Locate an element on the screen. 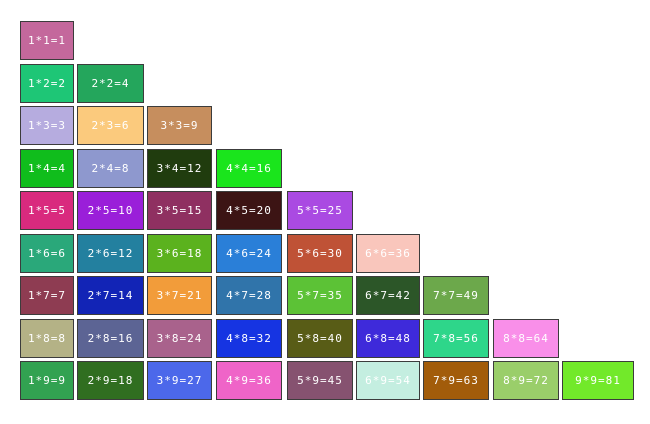 Image resolution: width=650 pixels, height=424 pixels. cell-label: 4*7=28 is located at coordinates (249, 295).